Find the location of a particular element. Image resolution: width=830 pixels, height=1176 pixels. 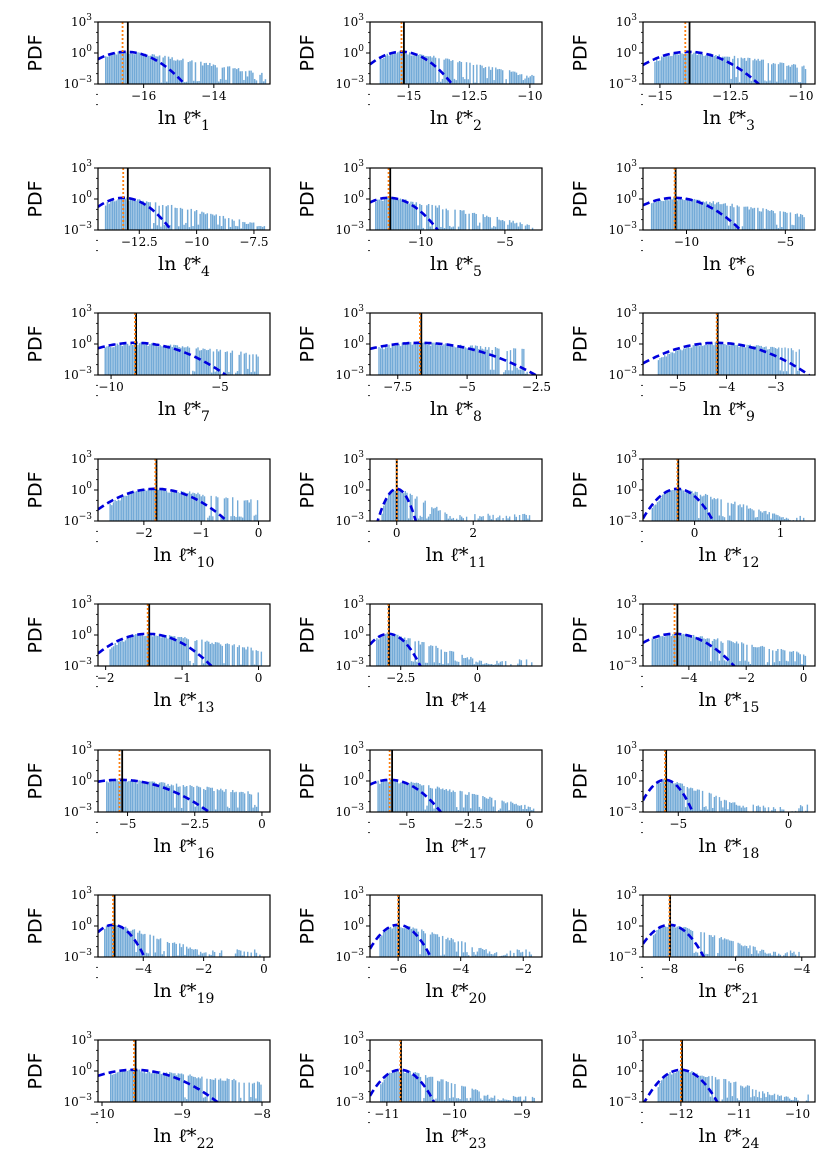

x-axis-label: ln ℓ̄*5 is located at coordinates (456, 266).